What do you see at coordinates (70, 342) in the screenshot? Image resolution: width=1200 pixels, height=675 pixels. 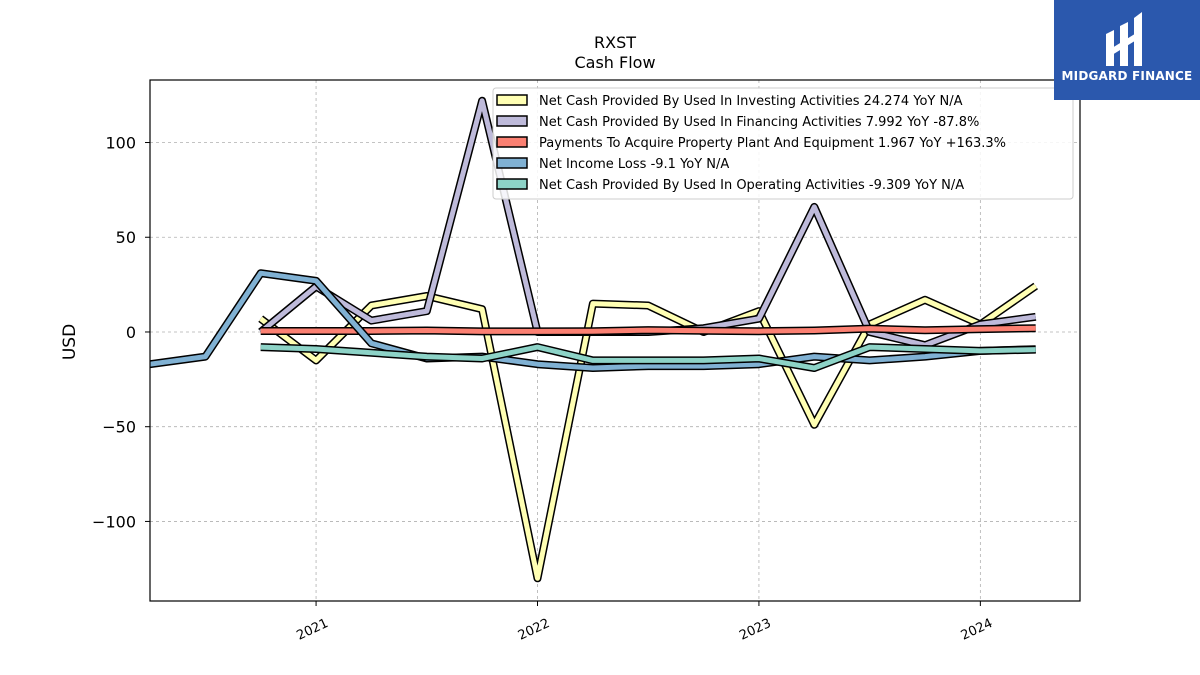 I see `y-axis-label: USD` at bounding box center [70, 342].